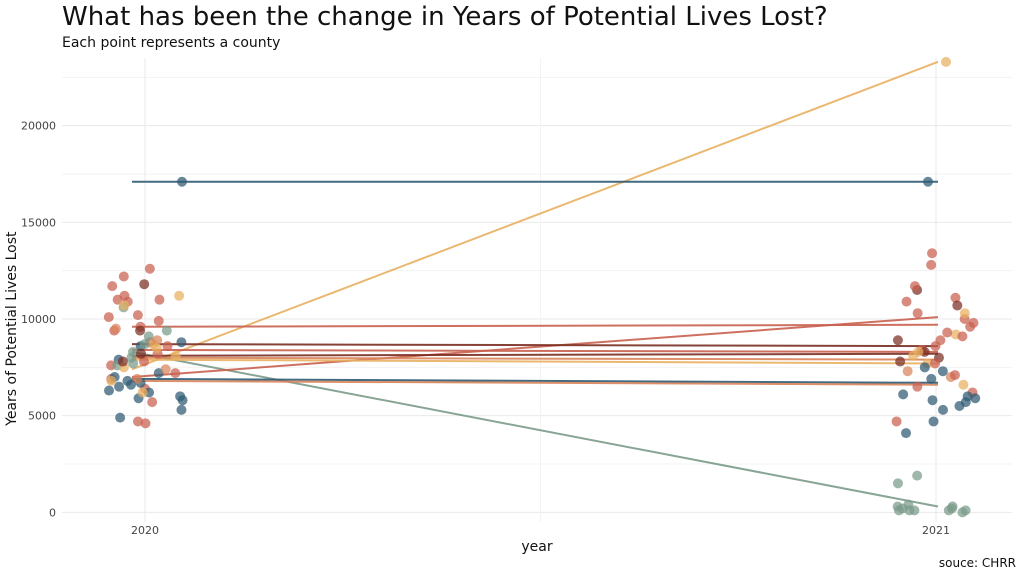 Image resolution: width=1024 pixels, height=576 pixels. I want to click on y-axis-title: Years of Potential Lives Lost, so click(12, 329).